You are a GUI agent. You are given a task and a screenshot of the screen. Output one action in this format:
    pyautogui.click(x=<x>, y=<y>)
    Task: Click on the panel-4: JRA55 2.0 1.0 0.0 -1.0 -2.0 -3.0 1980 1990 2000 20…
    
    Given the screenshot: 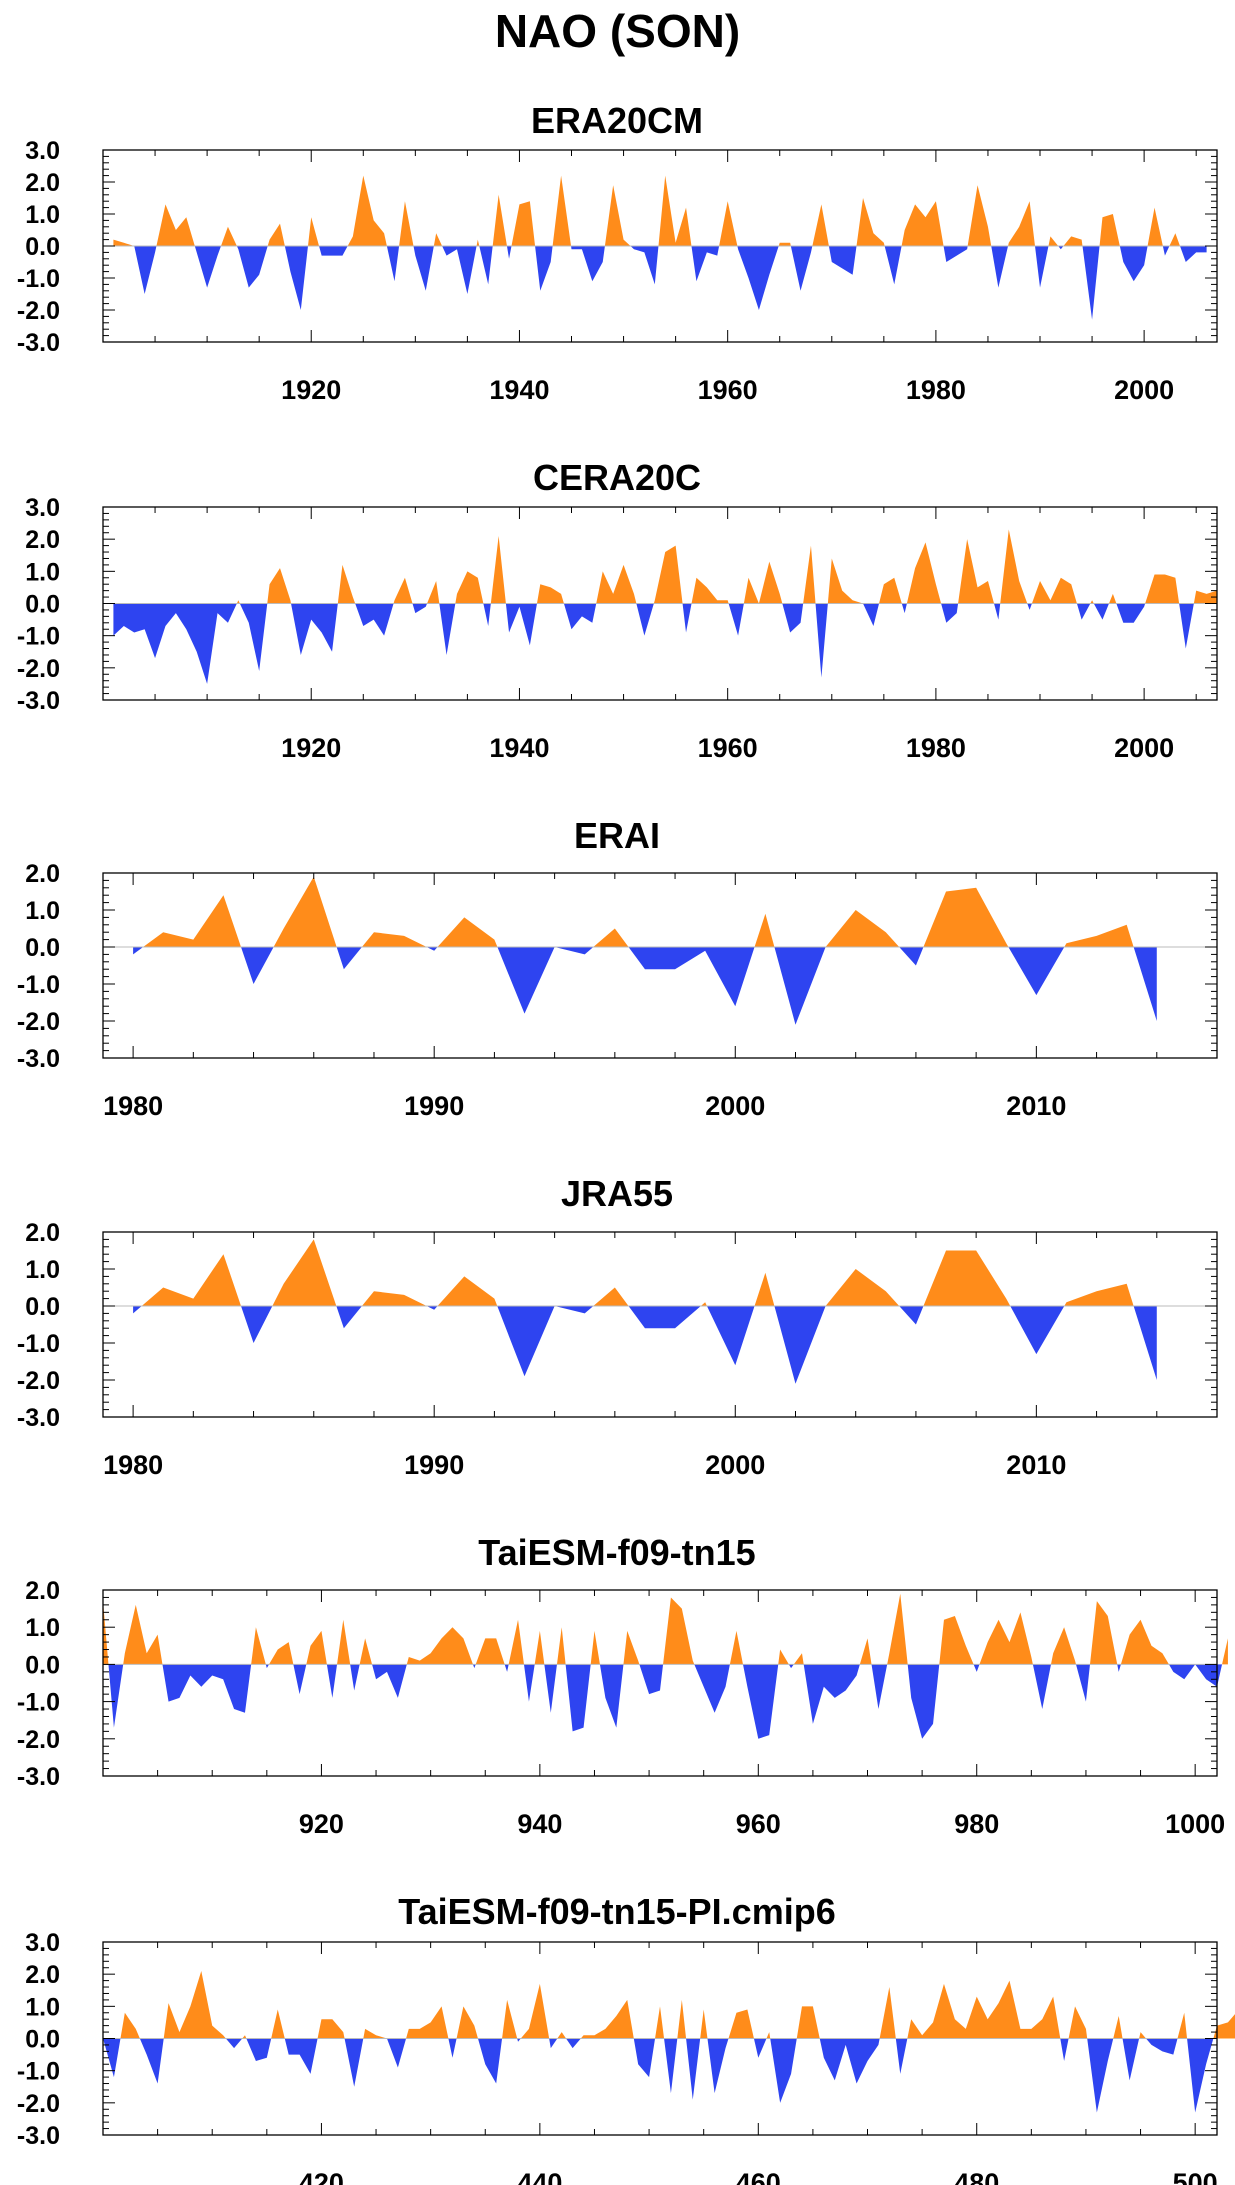 What is the action you would take?
    pyautogui.click(x=617, y=1326)
    